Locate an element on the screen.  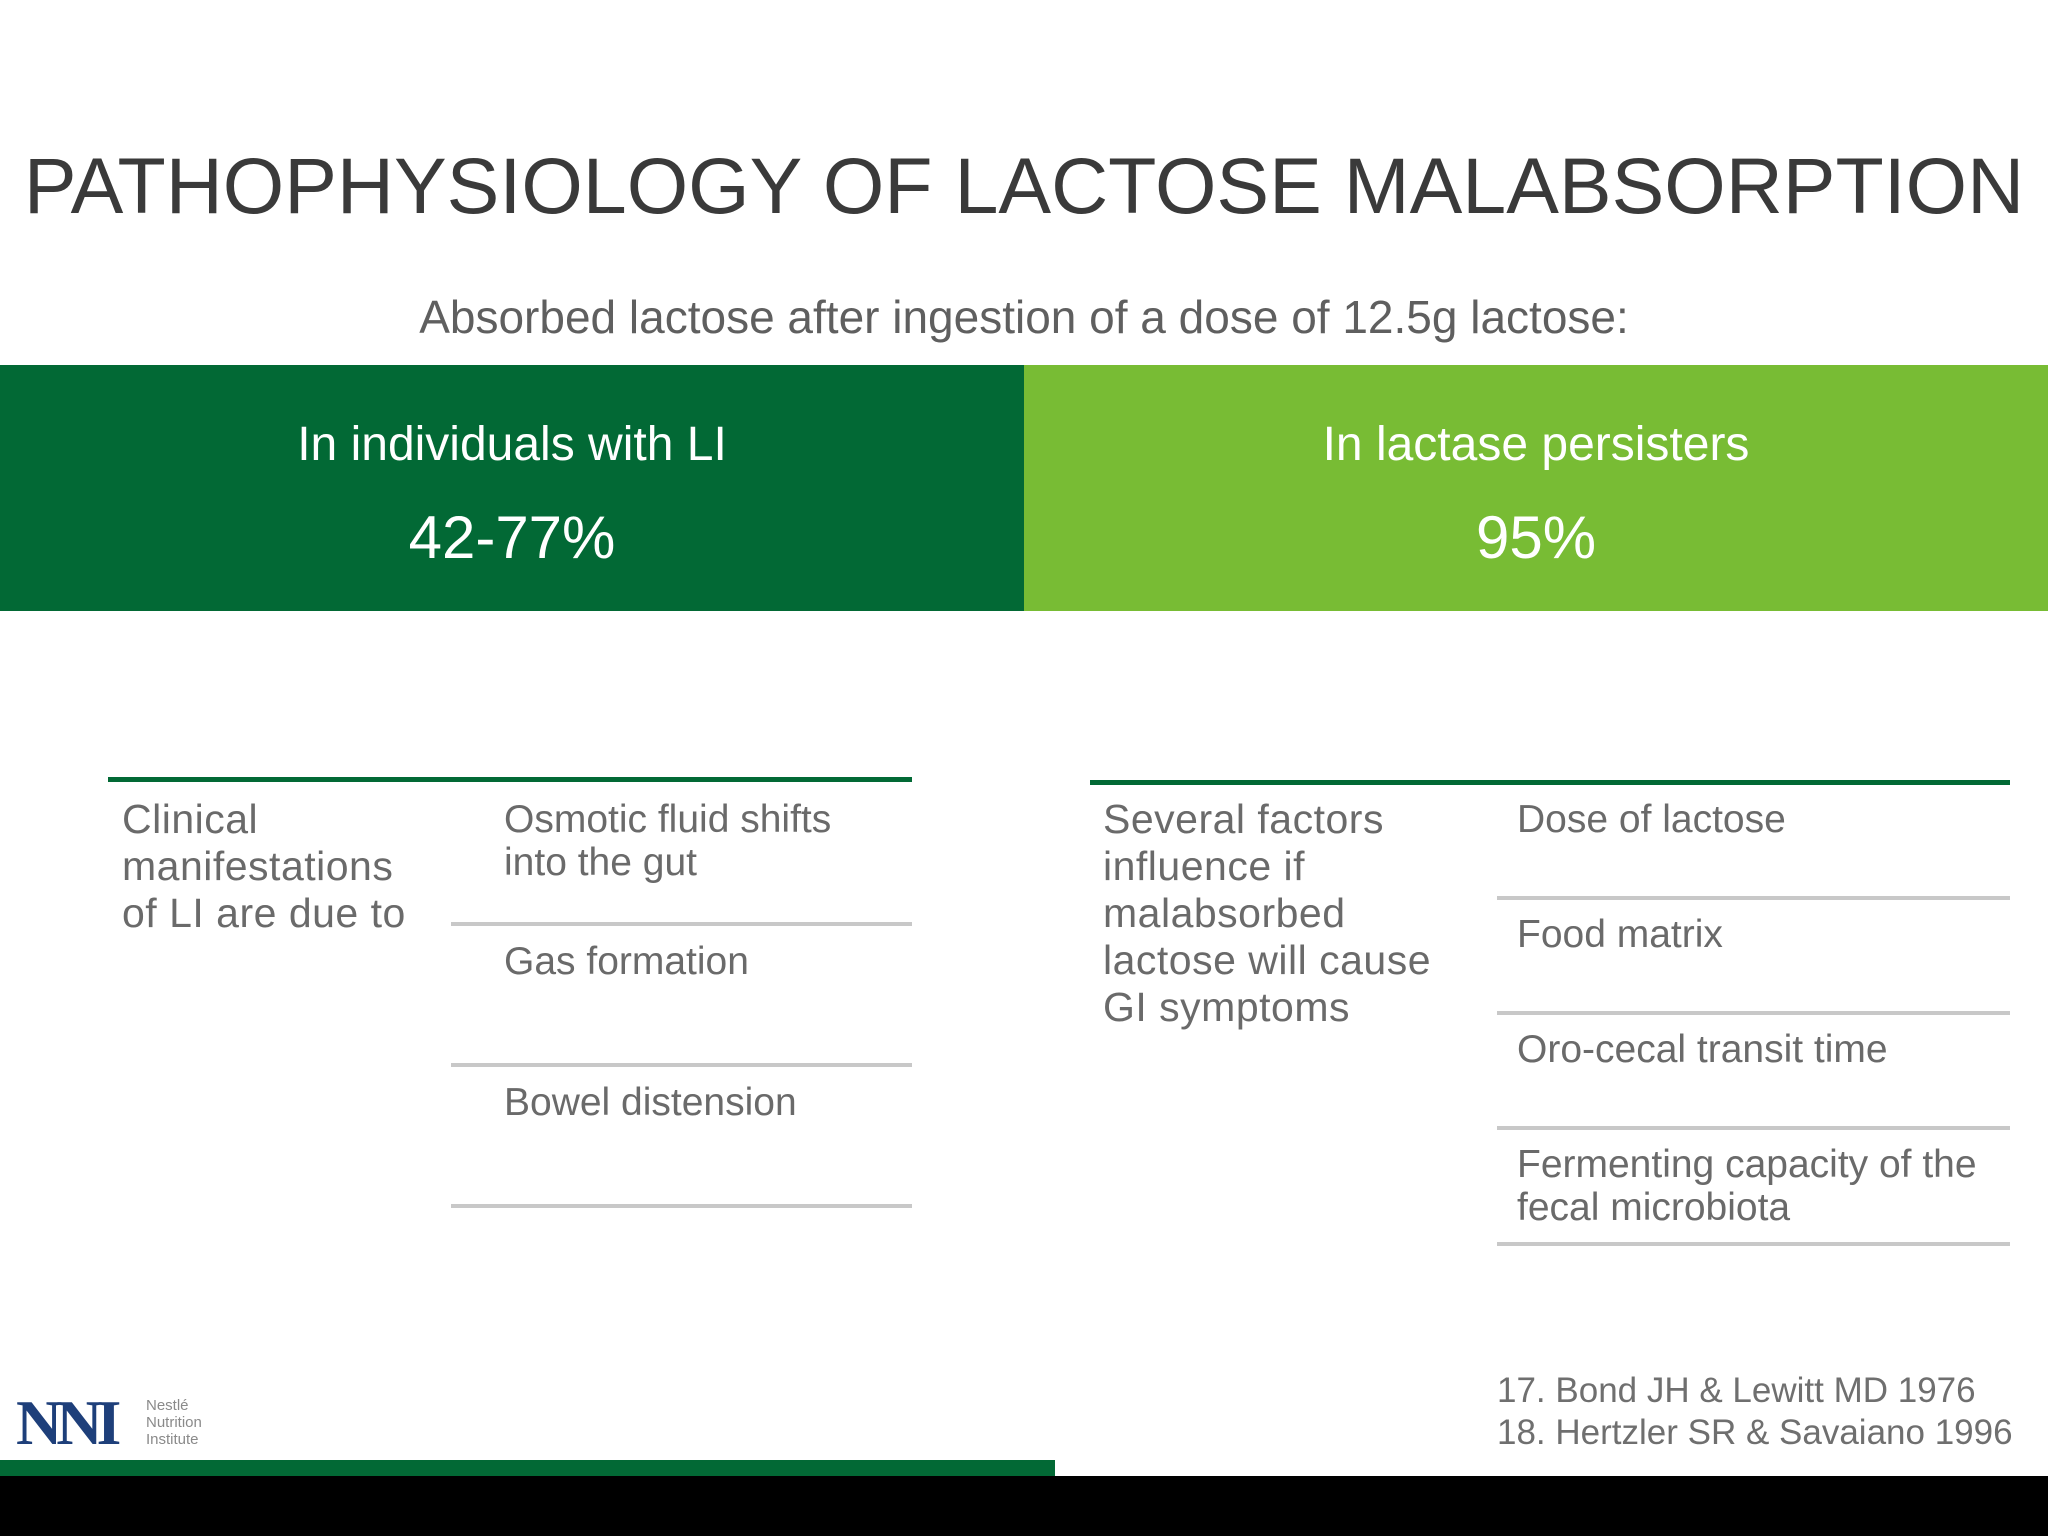
footer-black-bar is located at coordinates (1024, 1506).